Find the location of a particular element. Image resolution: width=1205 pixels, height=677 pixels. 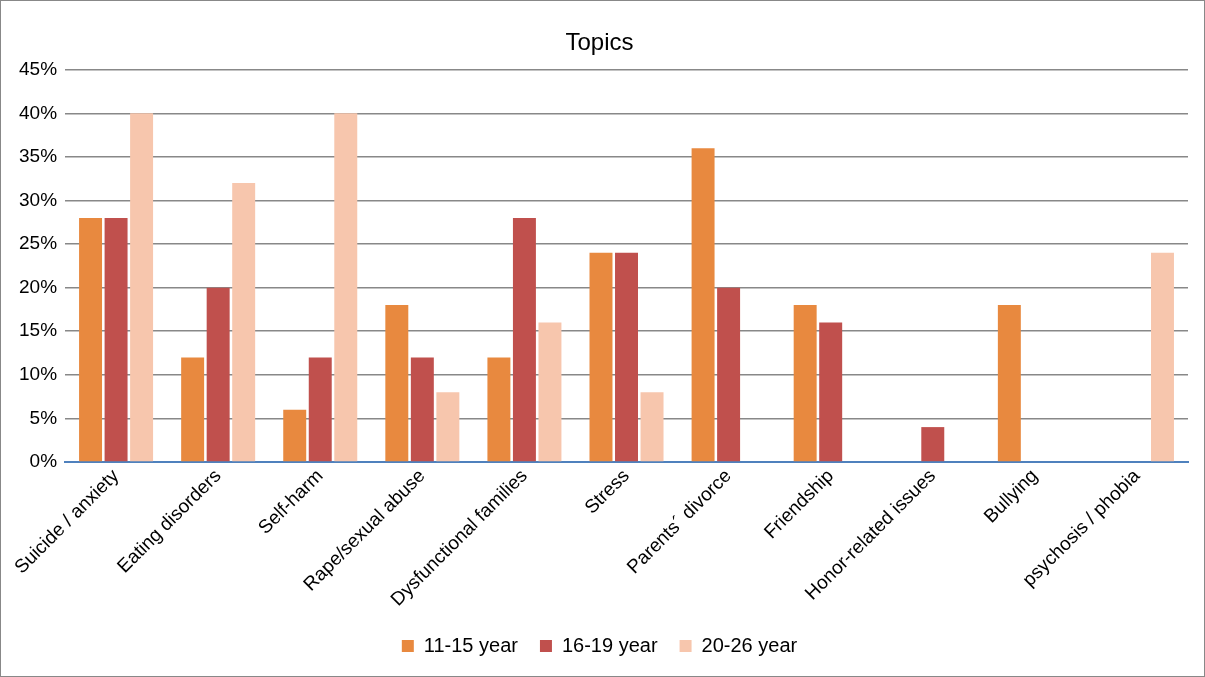

y-tick-label: 20% is located at coordinates (38, 286).